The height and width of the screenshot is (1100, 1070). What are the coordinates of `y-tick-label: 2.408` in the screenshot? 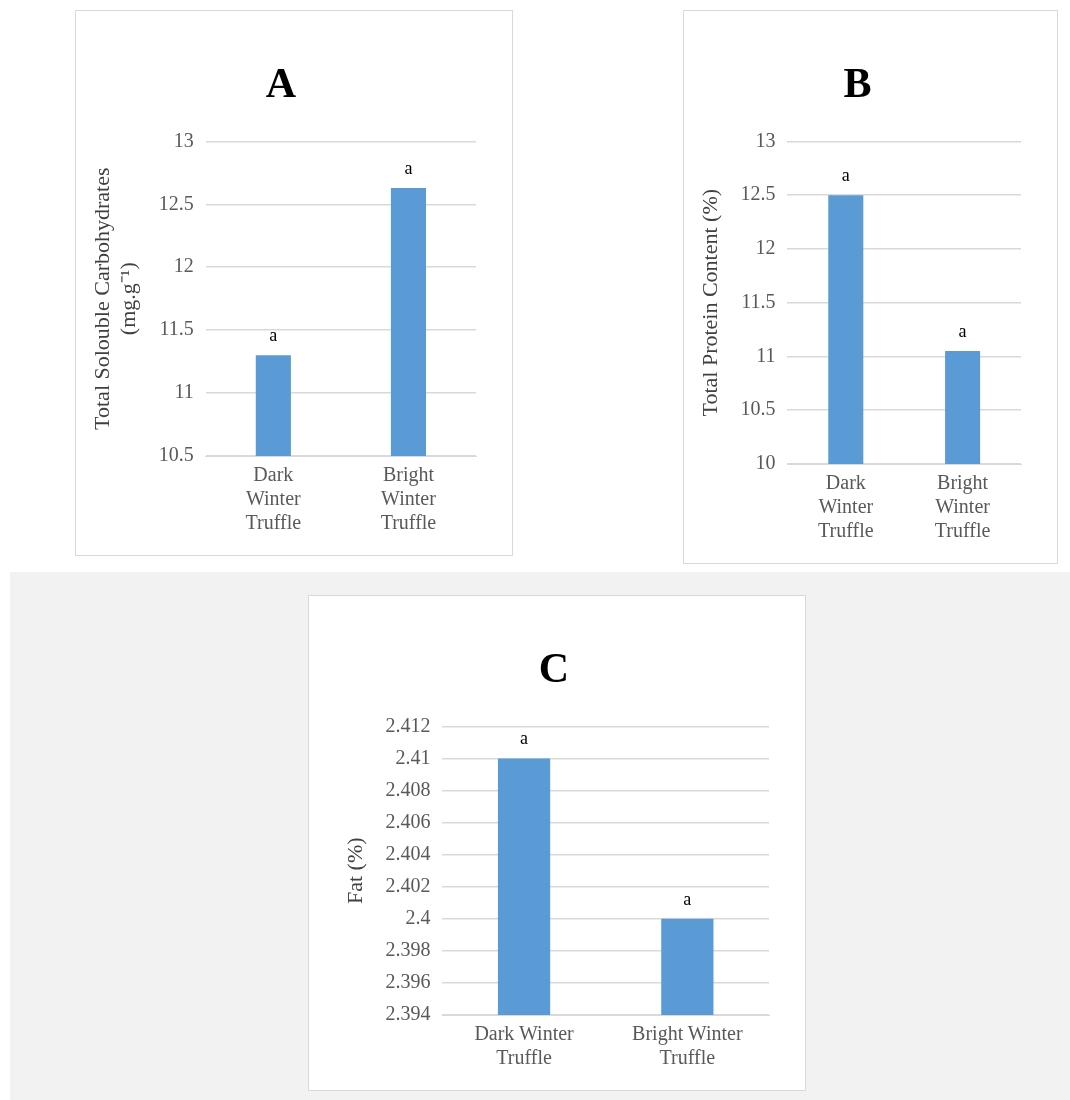 It's located at (408, 788).